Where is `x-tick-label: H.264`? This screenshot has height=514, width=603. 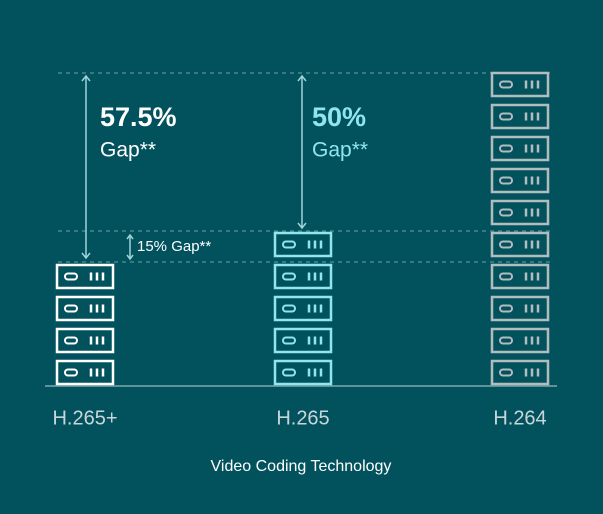 x-tick-label: H.264 is located at coordinates (519, 418).